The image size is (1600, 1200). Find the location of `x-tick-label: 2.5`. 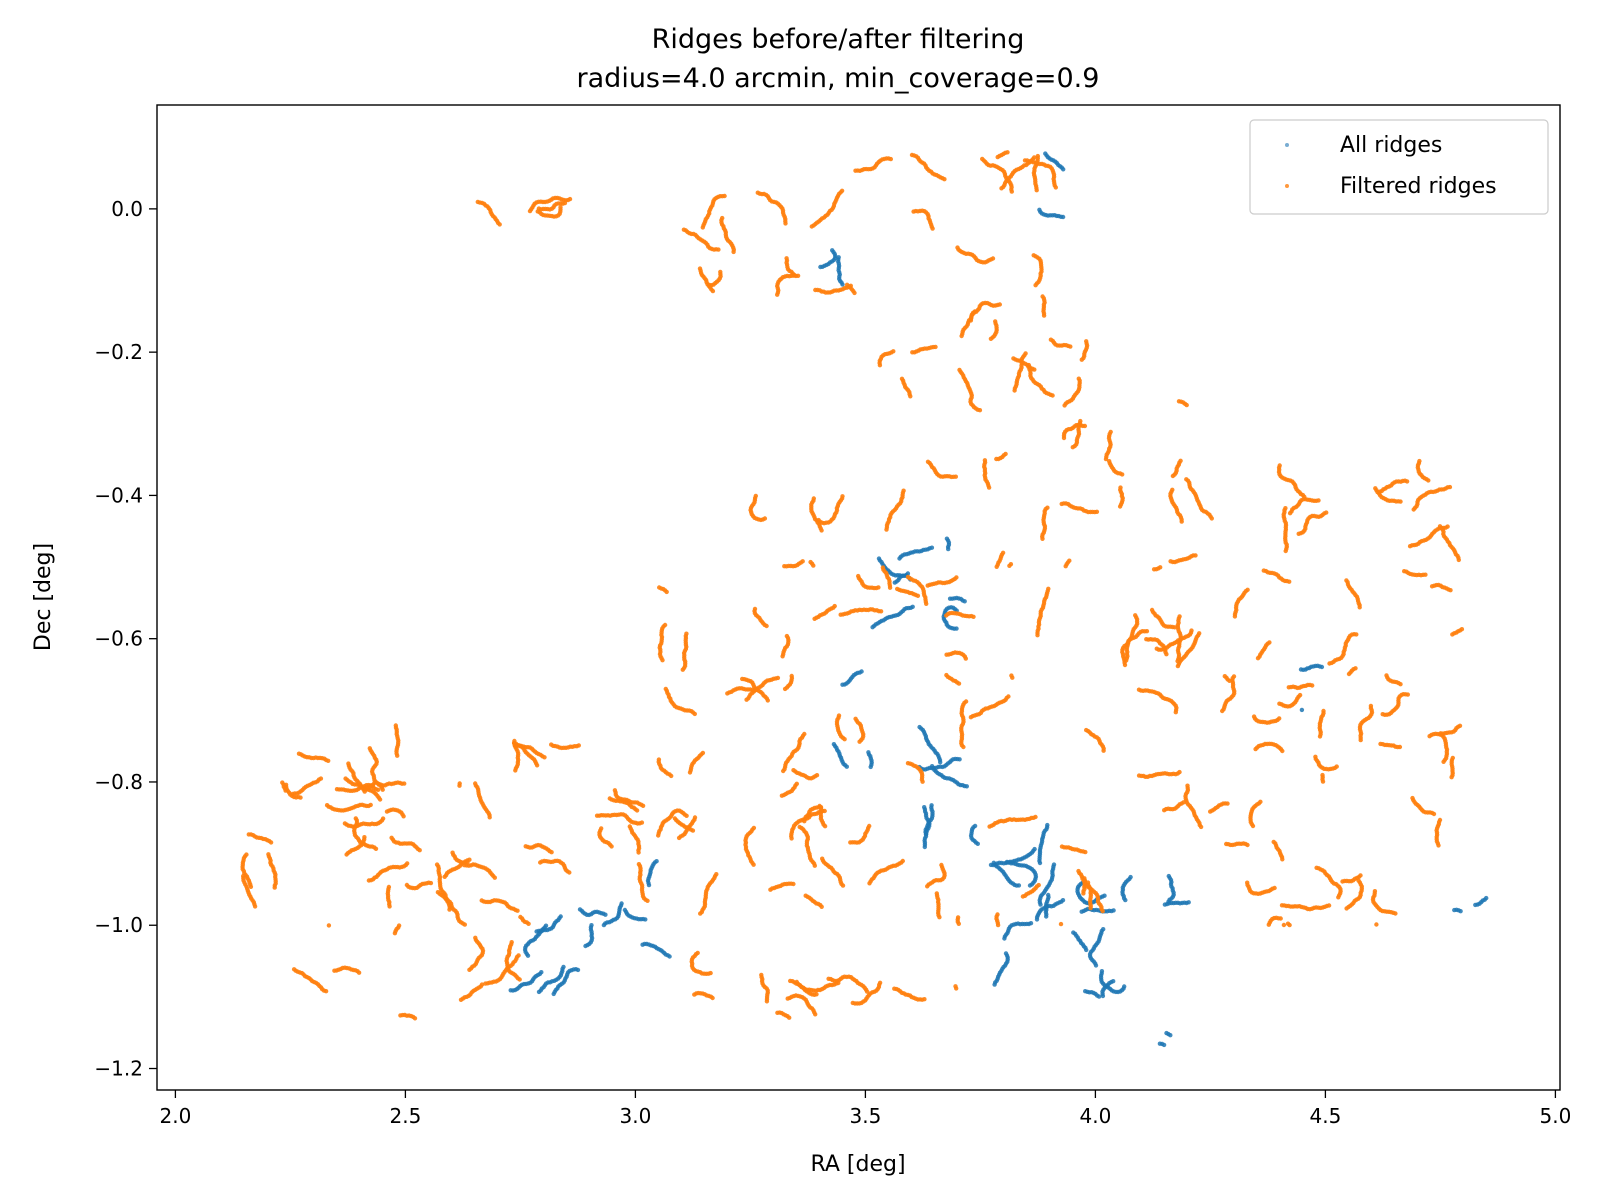

x-tick-label: 2.5 is located at coordinates (405, 1116).